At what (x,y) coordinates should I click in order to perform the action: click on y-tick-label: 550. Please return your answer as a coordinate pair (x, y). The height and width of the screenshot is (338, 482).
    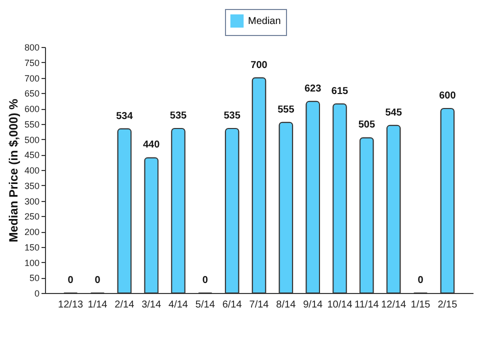
    Looking at the image, I should click on (32, 124).